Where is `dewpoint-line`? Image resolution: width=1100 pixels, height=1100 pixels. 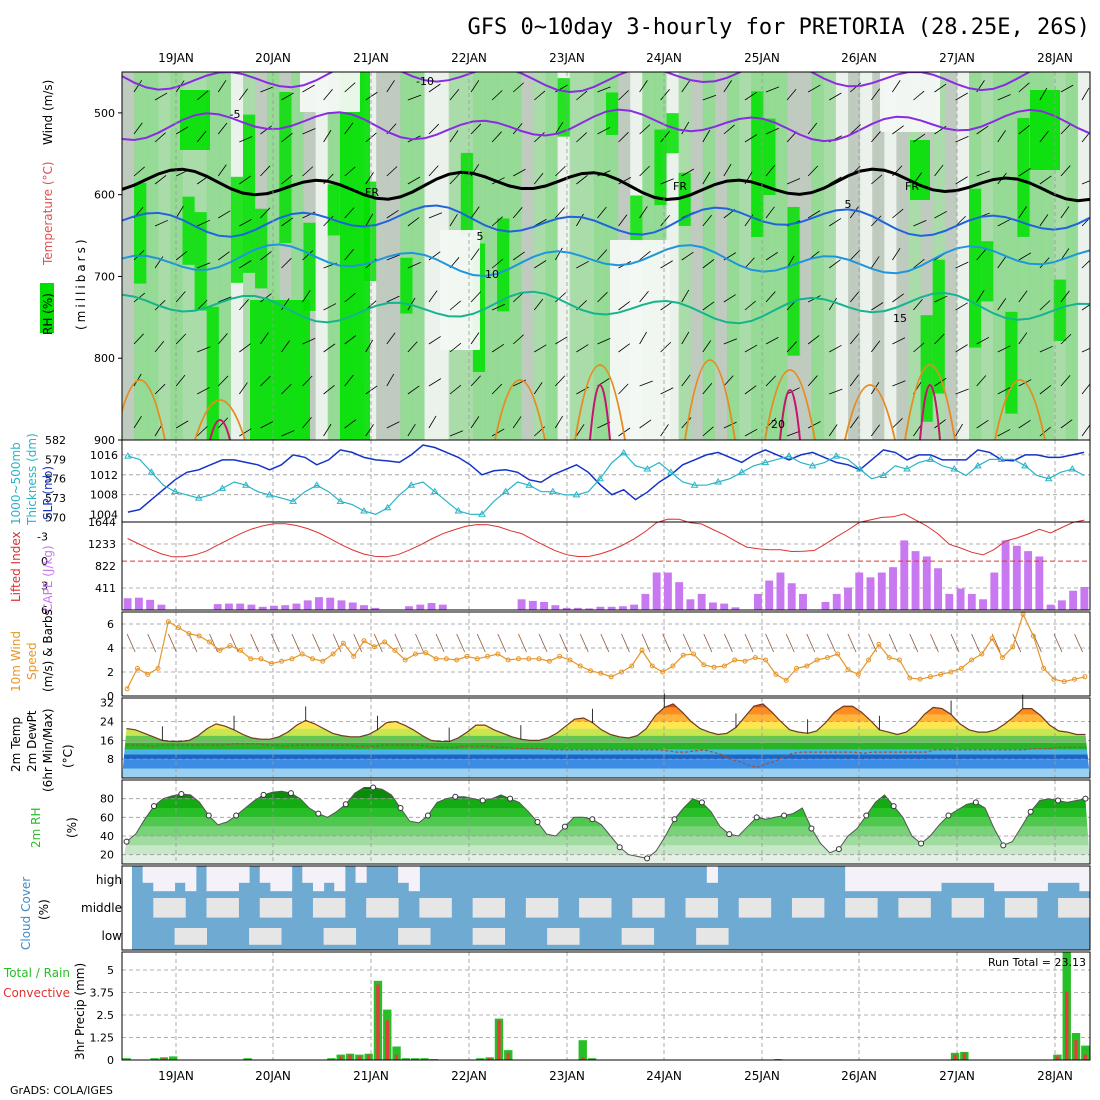 dewpoint-line is located at coordinates (606, 756).